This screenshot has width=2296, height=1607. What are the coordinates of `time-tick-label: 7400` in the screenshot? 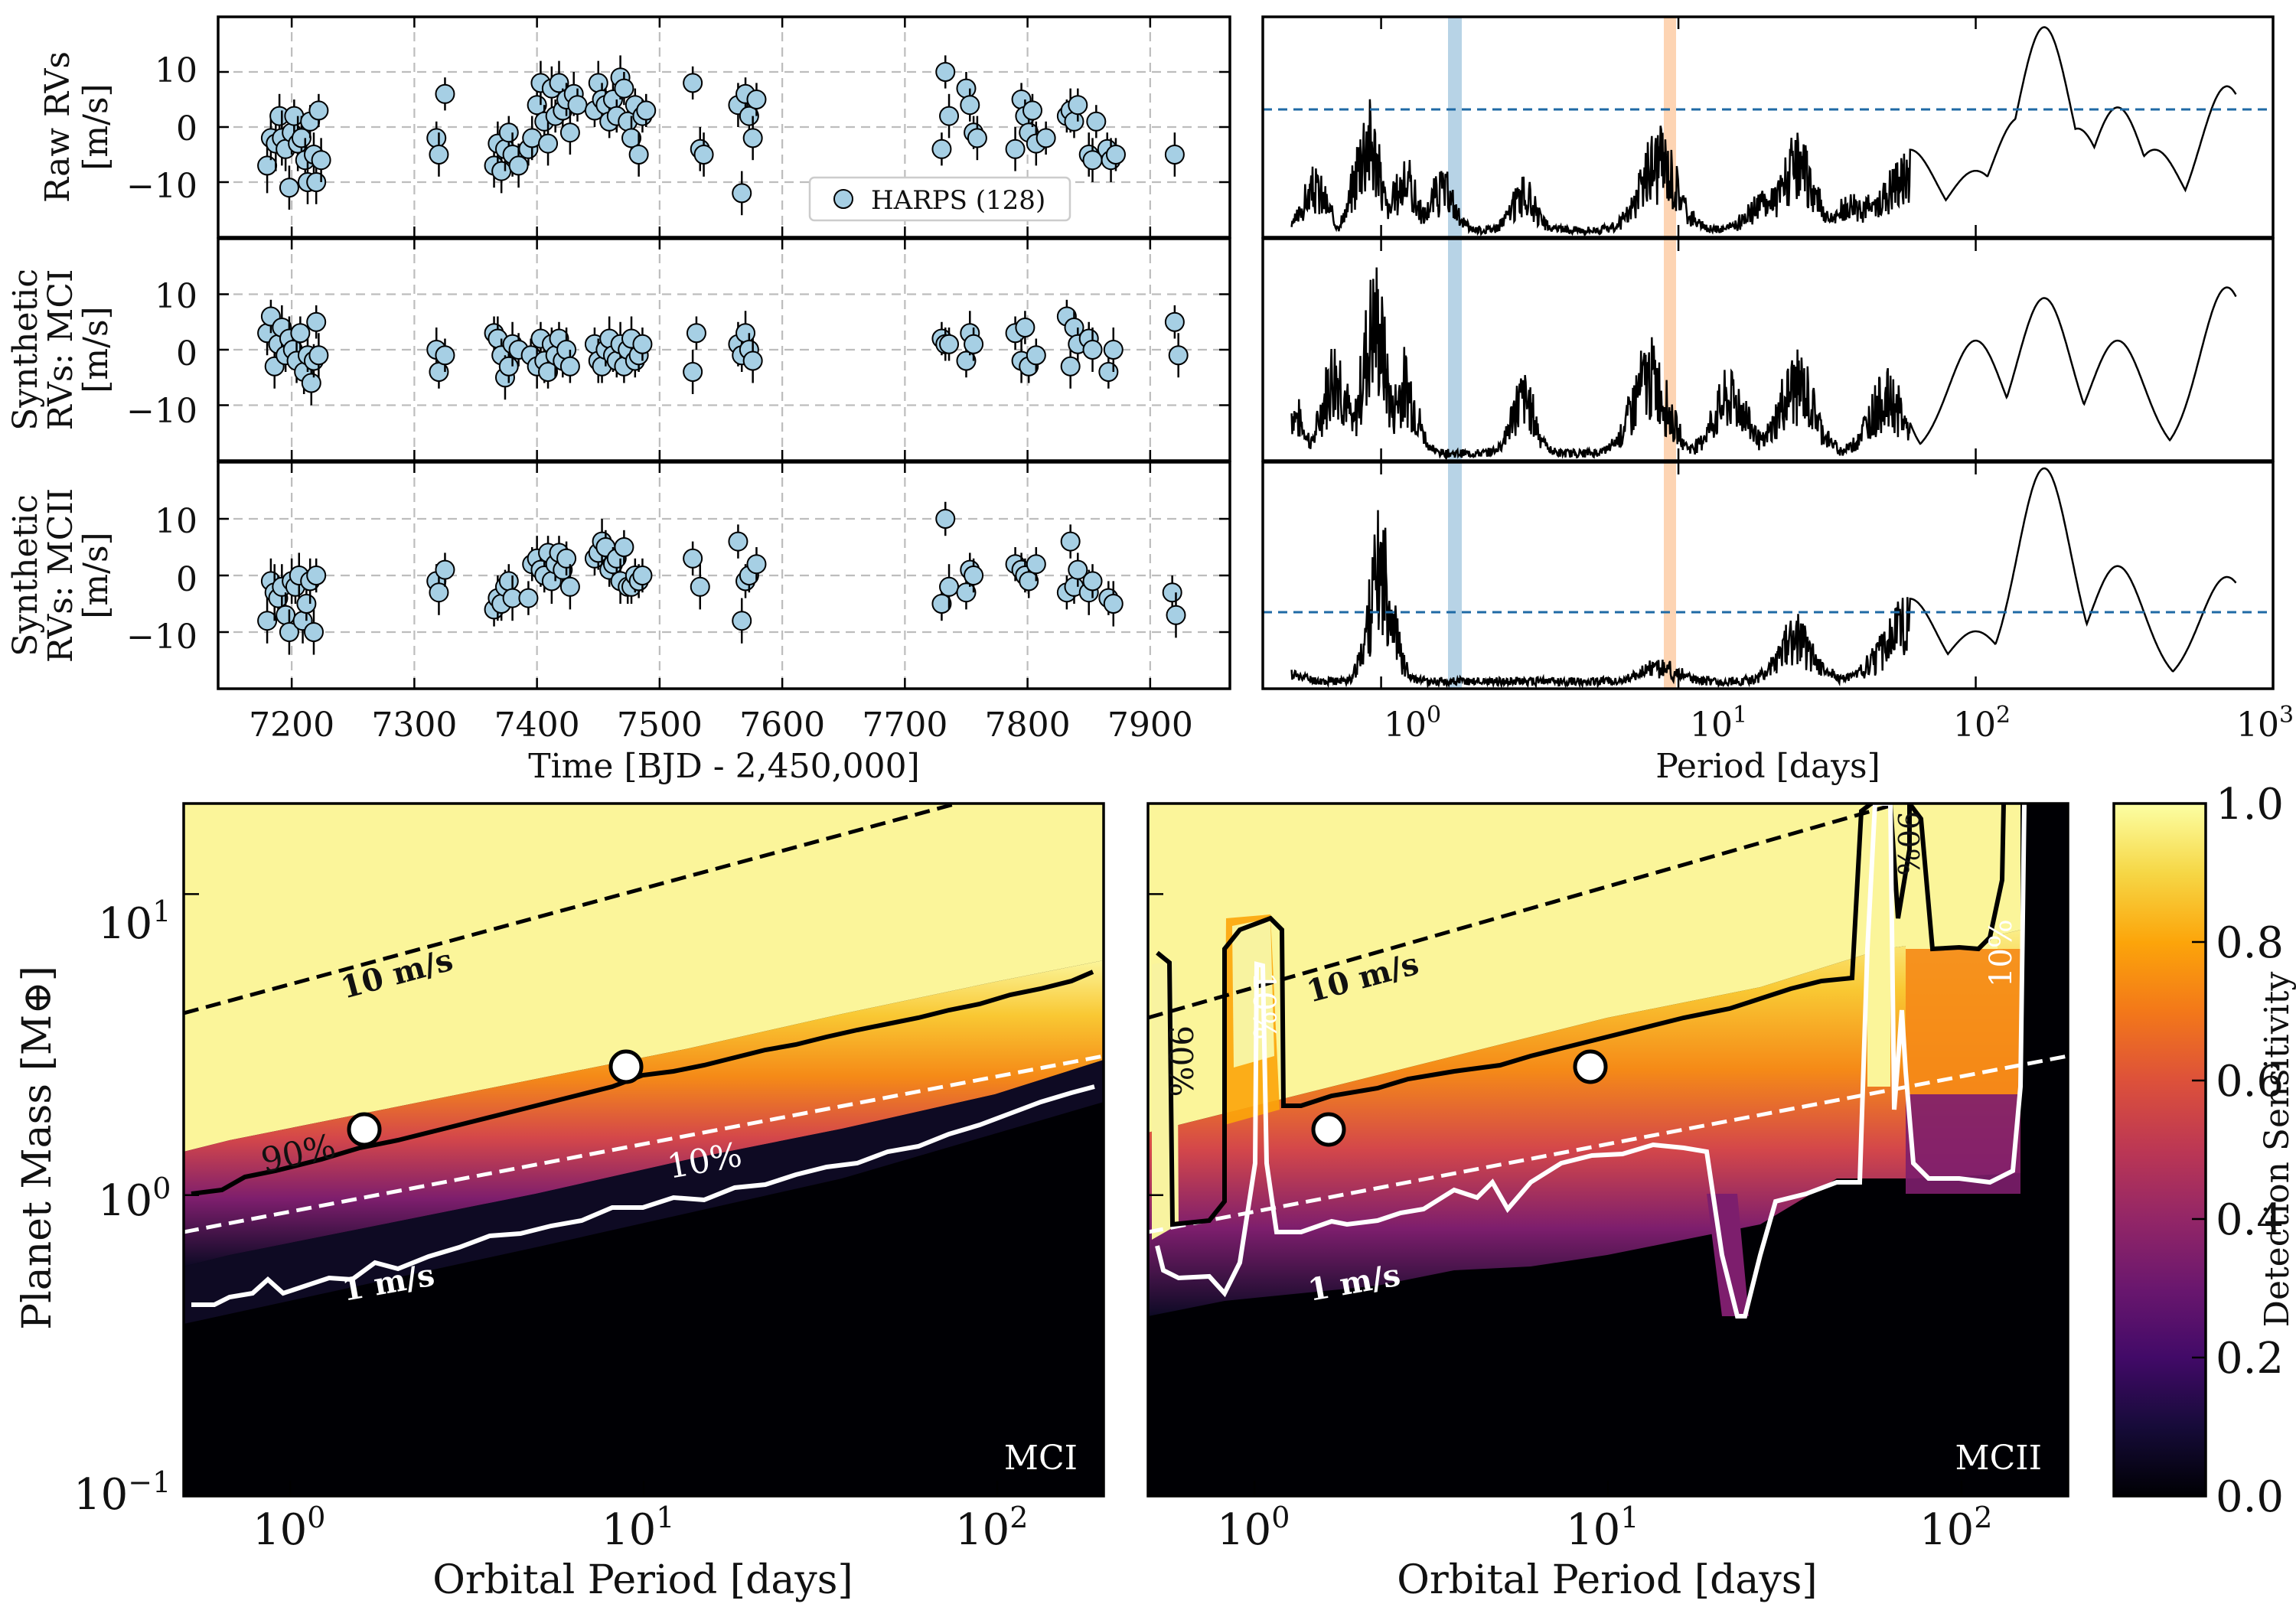 It's located at (537, 725).